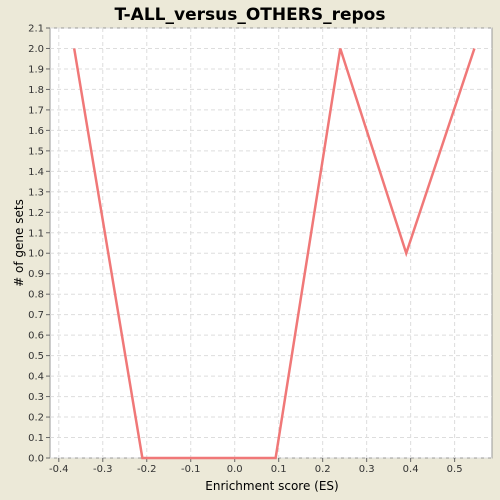 Image resolution: width=500 pixels, height=500 pixels. I want to click on y-tick-label: 0.8, so click(36, 295).